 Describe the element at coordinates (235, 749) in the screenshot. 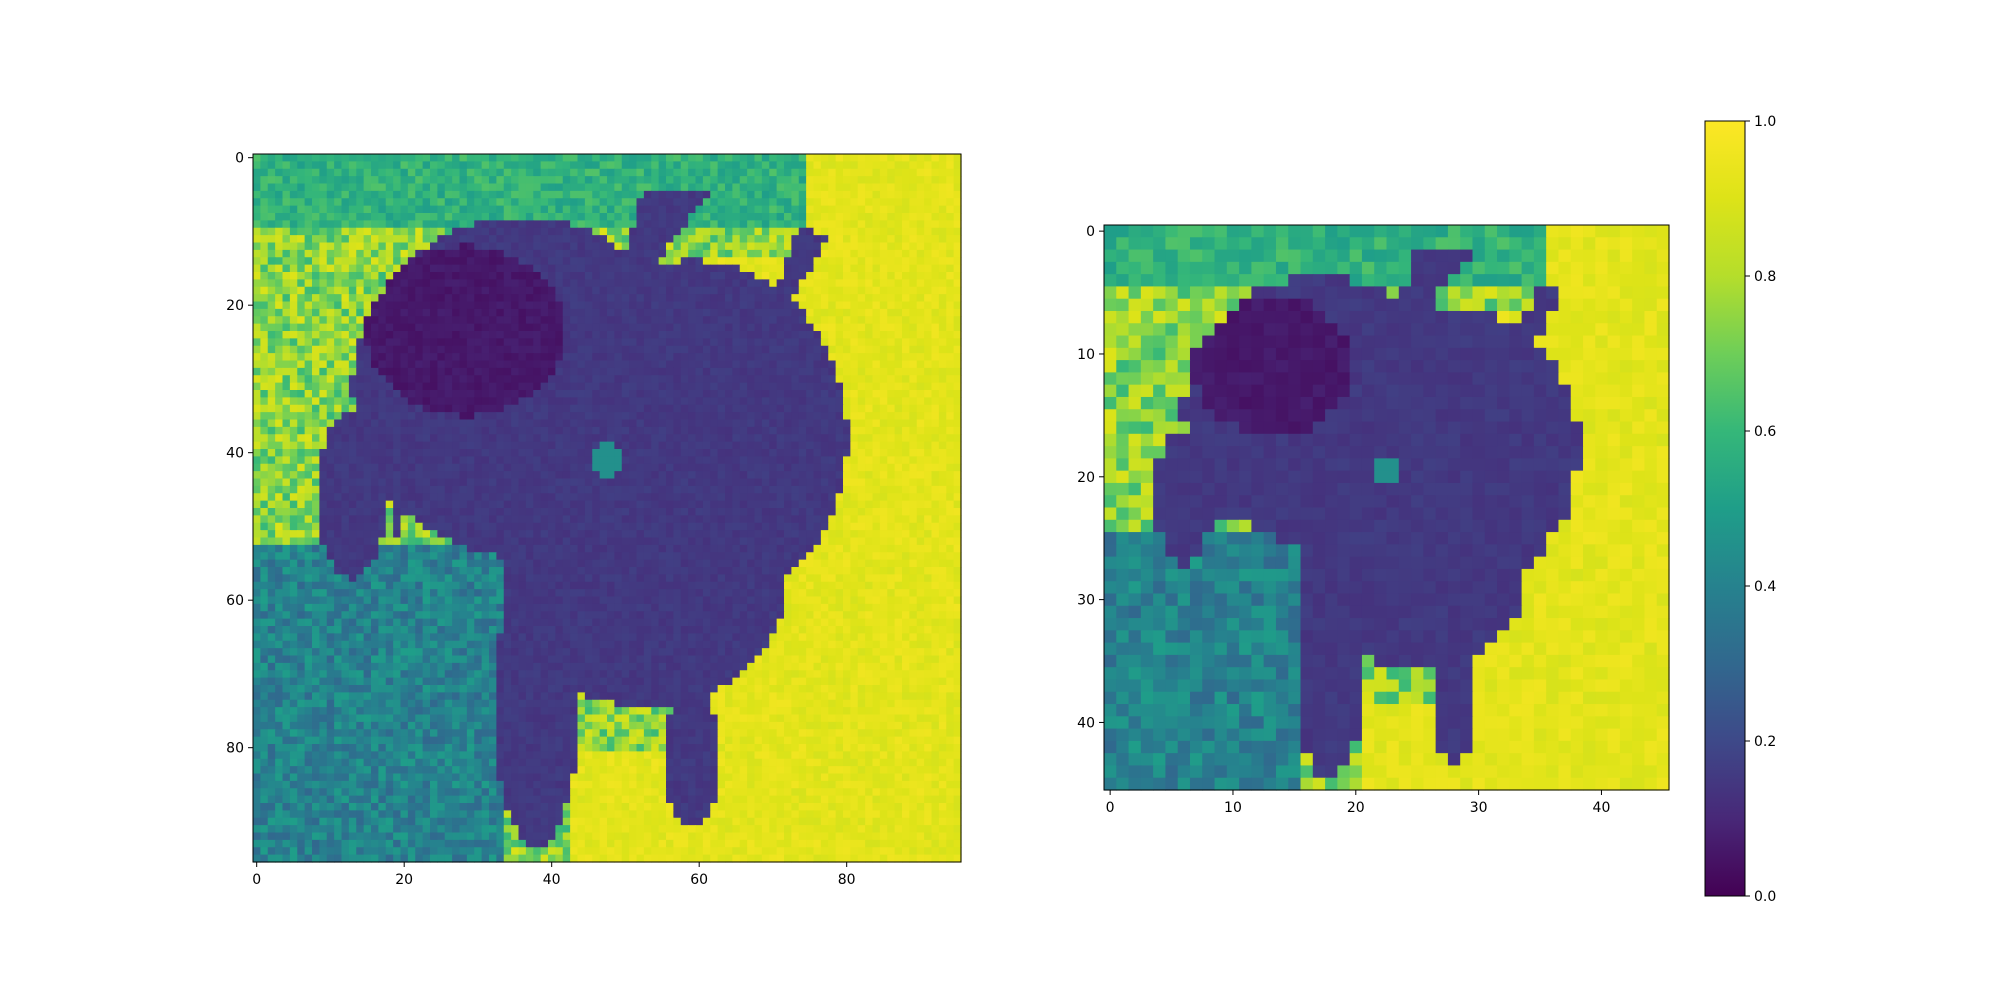

I see `left-y-tick-label: 80` at that location.